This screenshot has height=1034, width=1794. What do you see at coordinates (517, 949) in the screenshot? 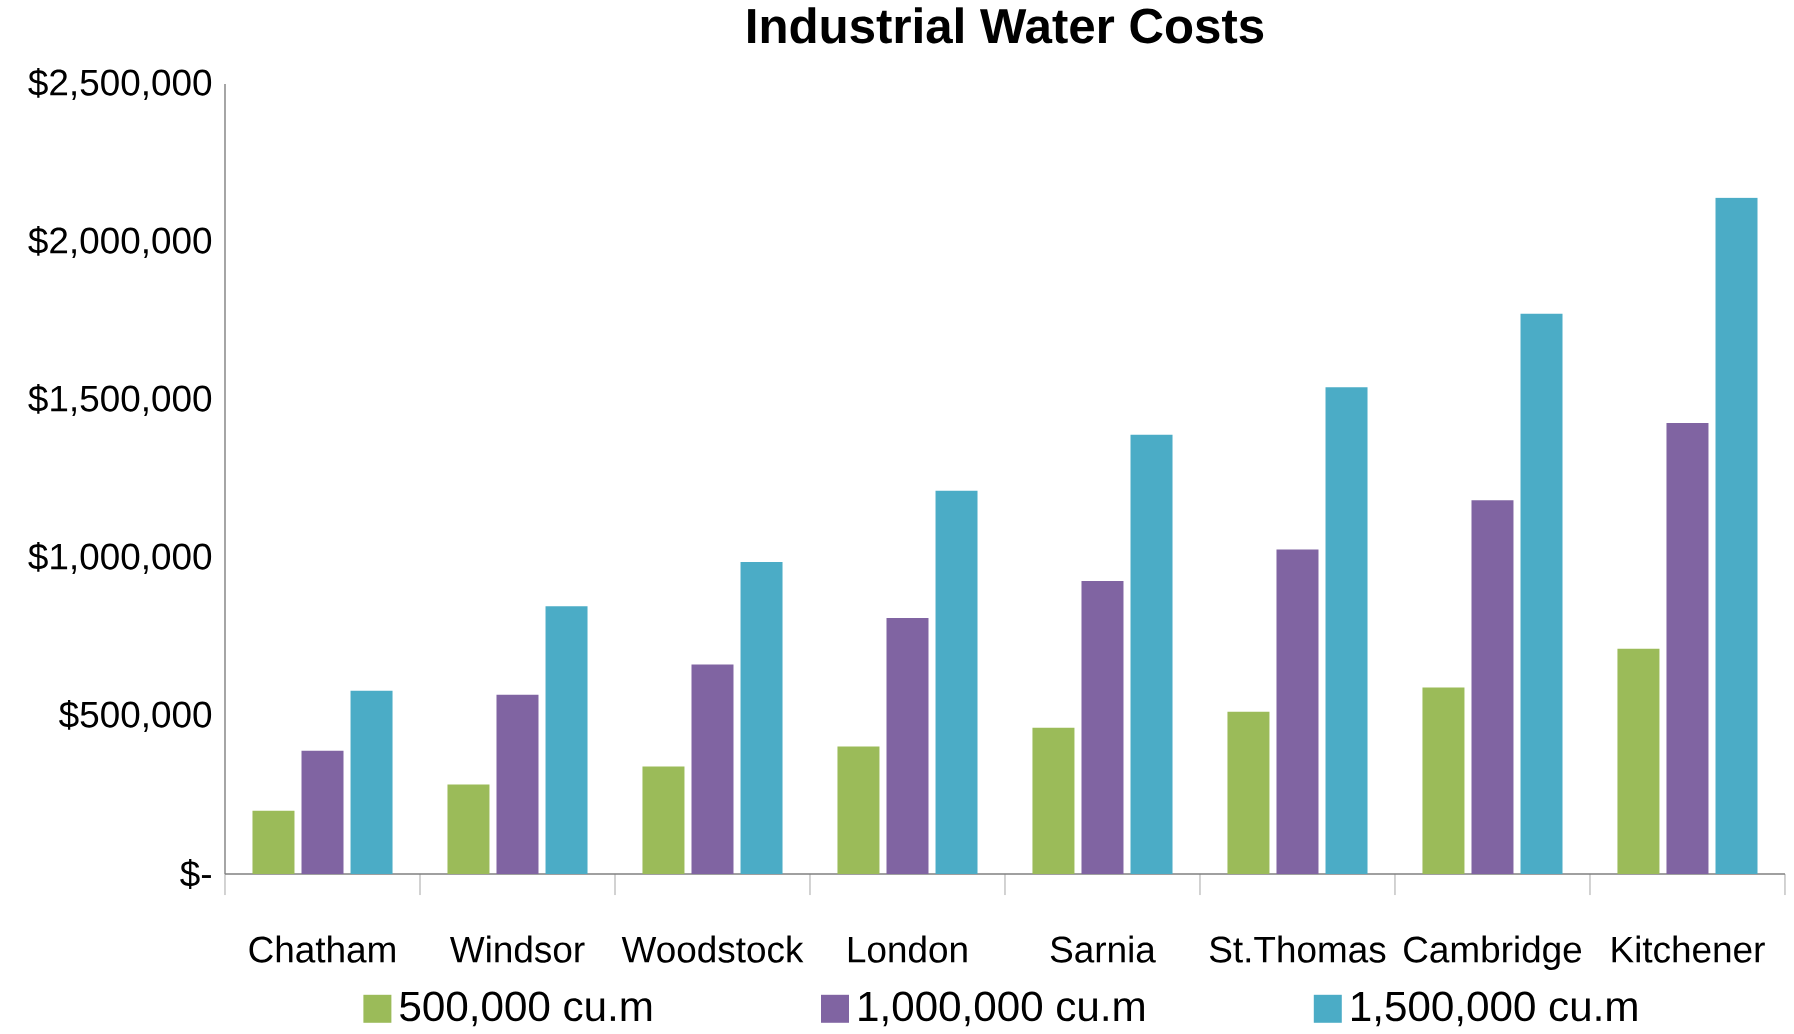
I see `x-tick-label: Windsor` at bounding box center [517, 949].